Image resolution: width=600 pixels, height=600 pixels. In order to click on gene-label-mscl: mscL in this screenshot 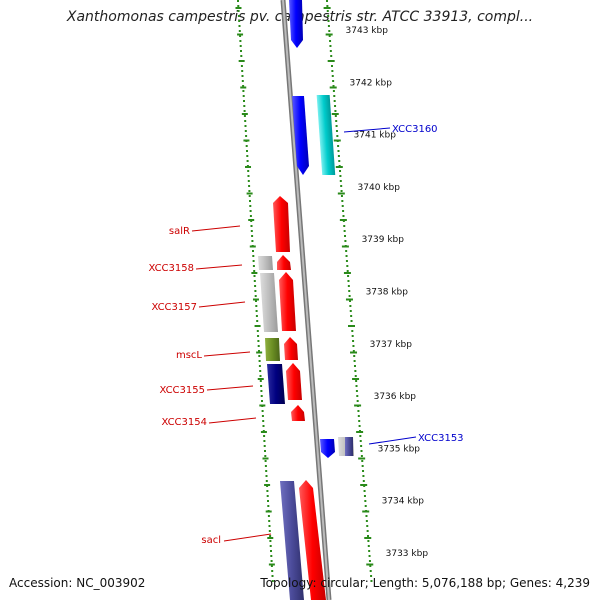, I will do `click(189, 355)`.